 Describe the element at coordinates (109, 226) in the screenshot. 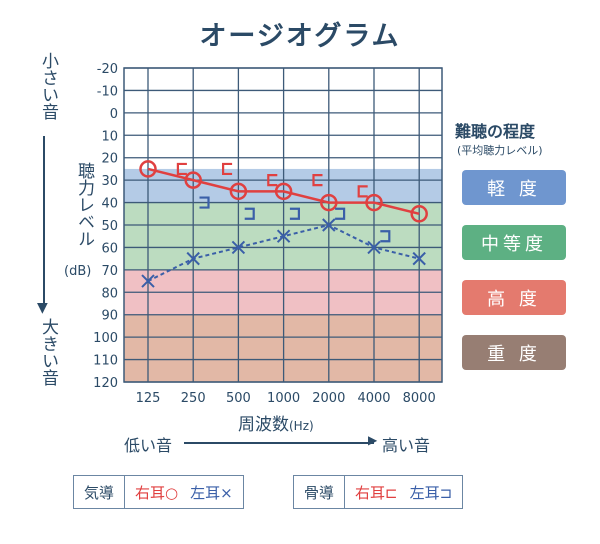

I see `y-tick-label: 50` at that location.